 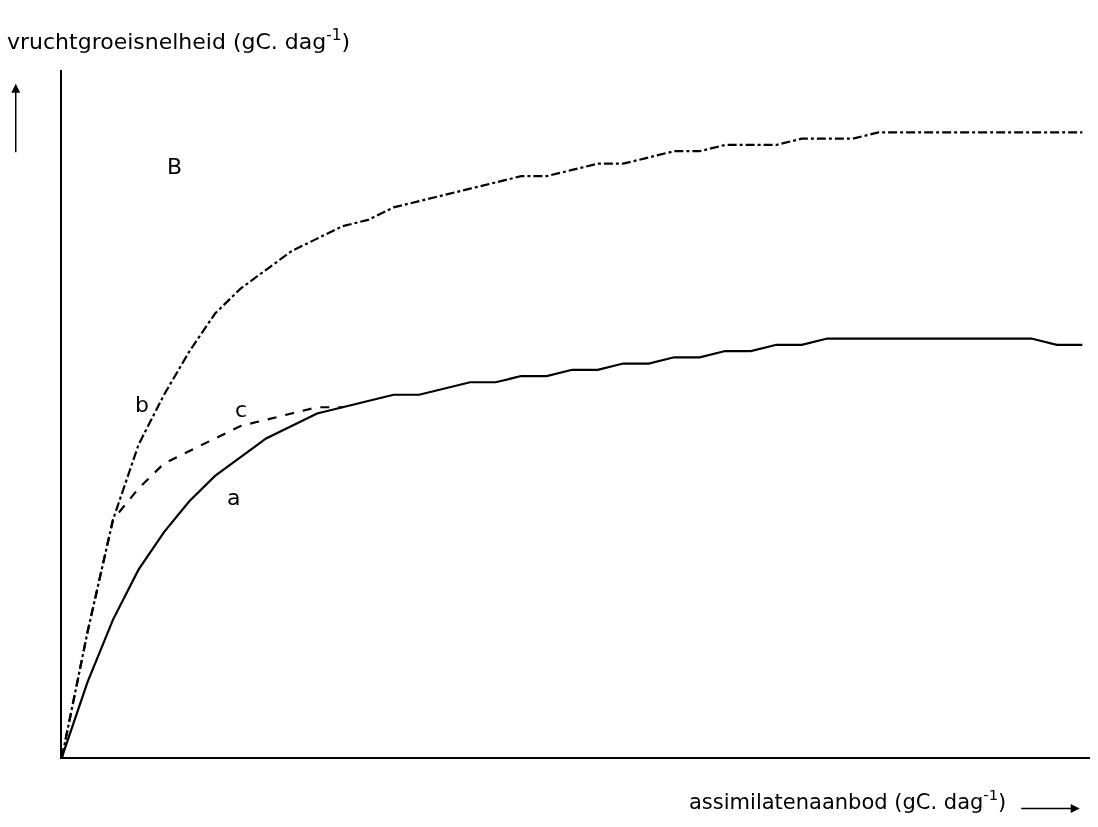 I want to click on annotation: B, so click(x=175, y=166).